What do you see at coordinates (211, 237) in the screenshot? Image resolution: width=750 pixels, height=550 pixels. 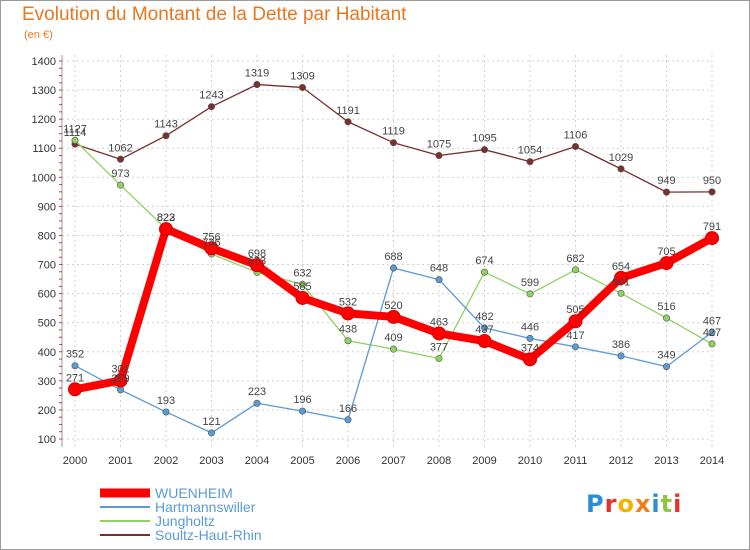 I see `data-label: 756` at bounding box center [211, 237].